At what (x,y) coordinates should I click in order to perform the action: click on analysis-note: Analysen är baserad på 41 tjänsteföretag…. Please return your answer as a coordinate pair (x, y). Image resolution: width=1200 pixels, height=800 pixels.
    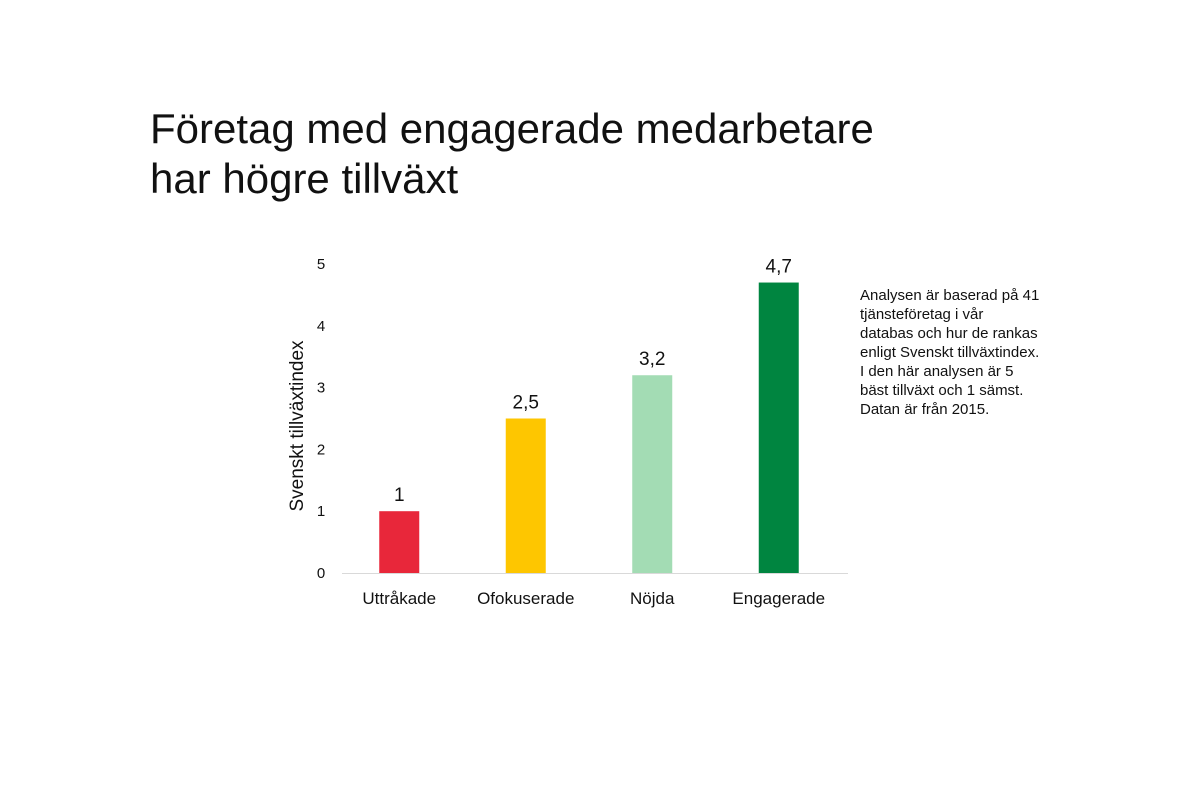
    Looking at the image, I should click on (950, 352).